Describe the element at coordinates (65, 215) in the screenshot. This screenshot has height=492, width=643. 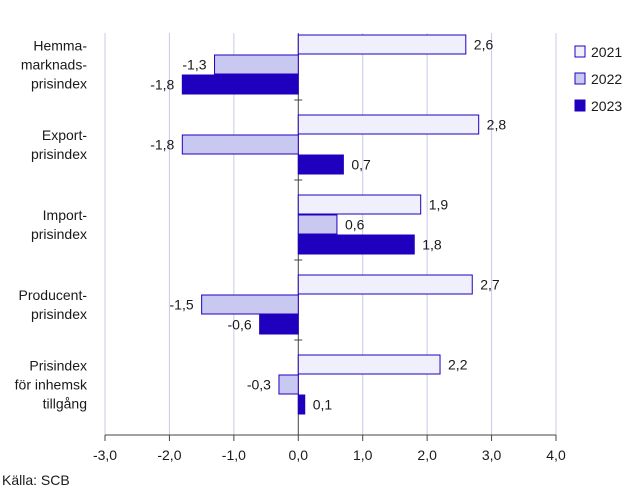
I see `category-label: Import-` at that location.